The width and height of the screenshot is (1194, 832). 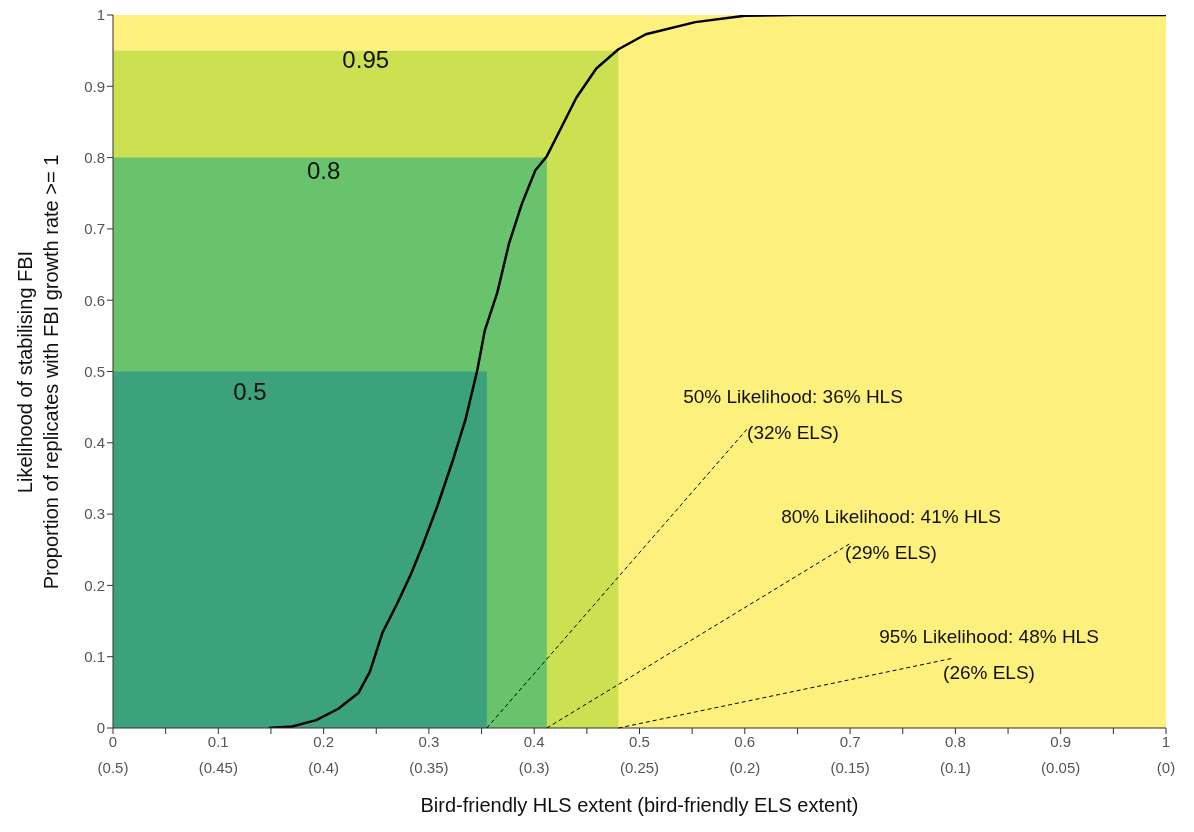 What do you see at coordinates (1166, 741) in the screenshot?
I see `x-tick-label: 1` at bounding box center [1166, 741].